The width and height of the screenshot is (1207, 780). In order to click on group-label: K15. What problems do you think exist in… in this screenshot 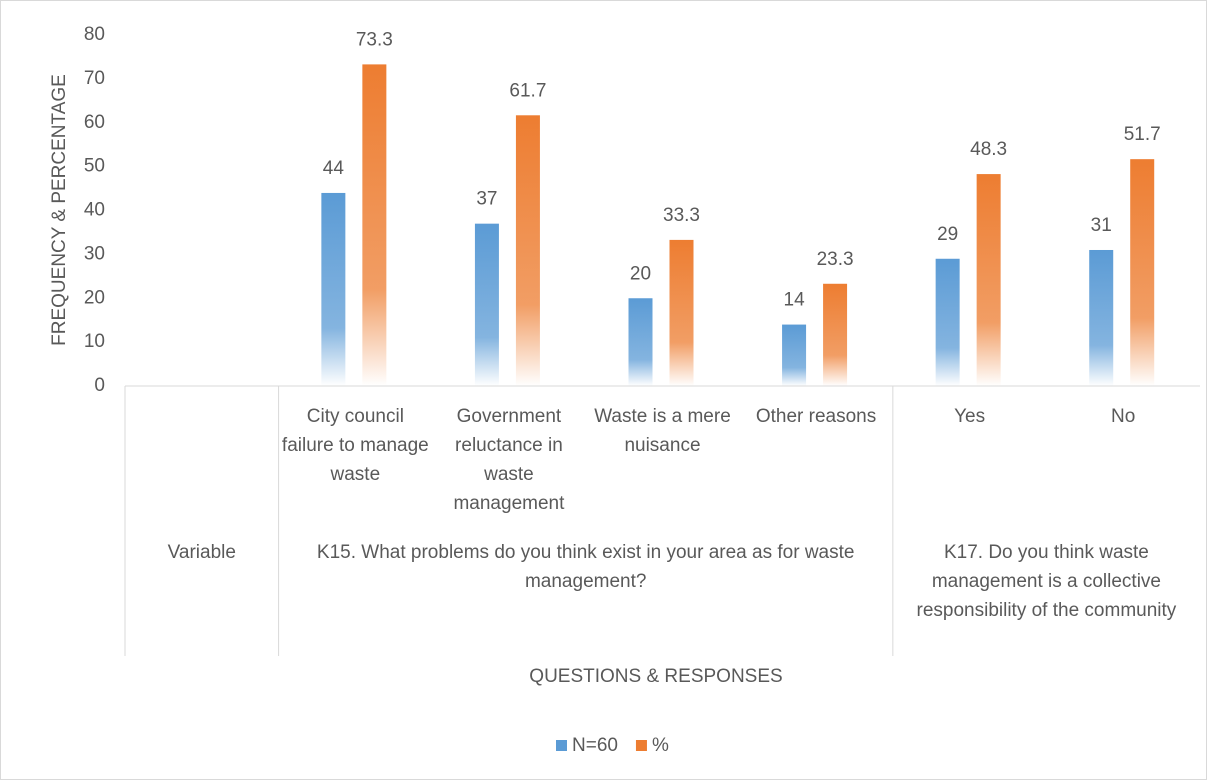, I will do `click(585, 567)`.